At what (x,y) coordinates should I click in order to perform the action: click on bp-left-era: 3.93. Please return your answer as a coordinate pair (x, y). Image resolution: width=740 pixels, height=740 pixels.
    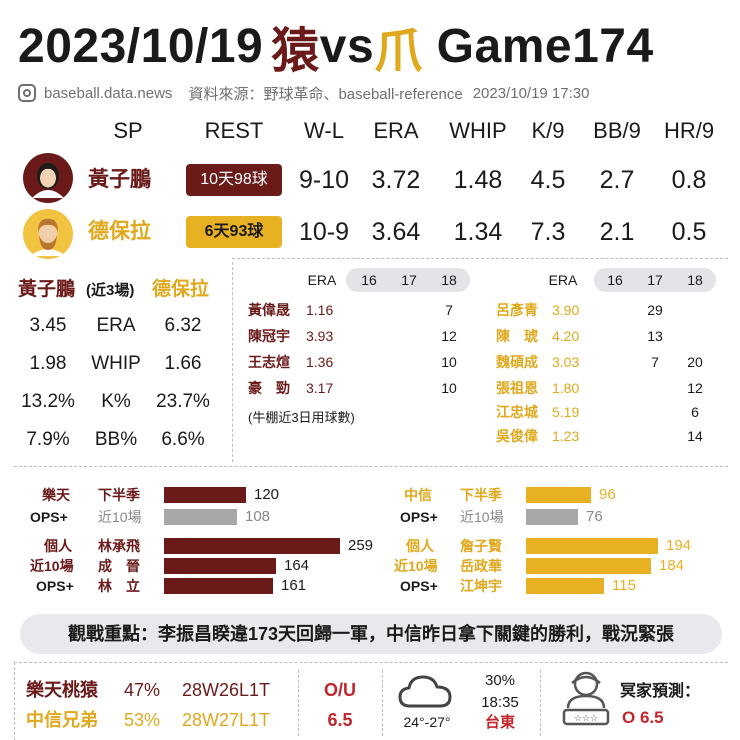
    Looking at the image, I should click on (320, 336).